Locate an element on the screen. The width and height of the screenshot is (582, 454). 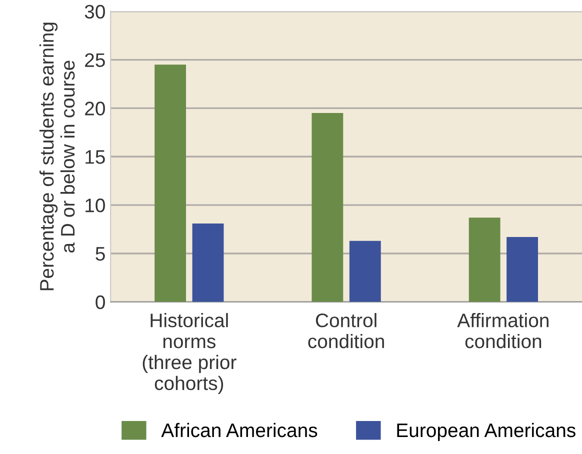
y-axis-title: Percentage of students earning a D or below in course is located at coordinates (57, 156).